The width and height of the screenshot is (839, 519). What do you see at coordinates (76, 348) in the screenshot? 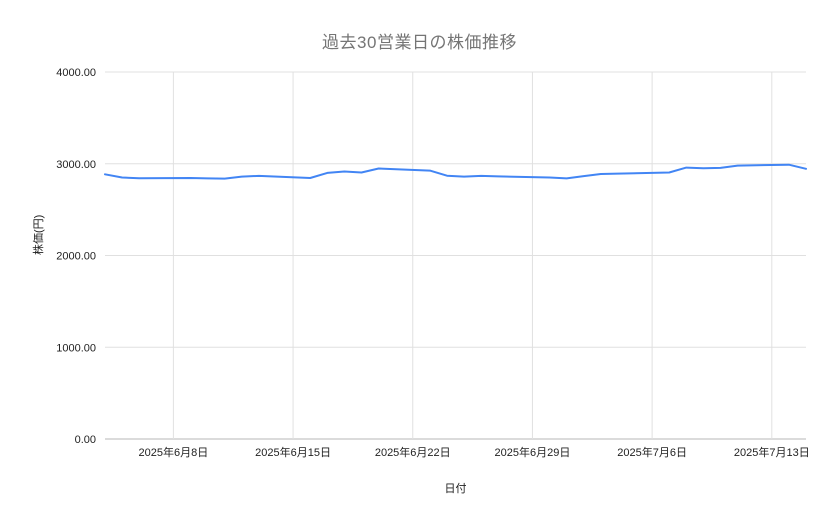
I see `y-tick-label: 1000.00` at bounding box center [76, 348].